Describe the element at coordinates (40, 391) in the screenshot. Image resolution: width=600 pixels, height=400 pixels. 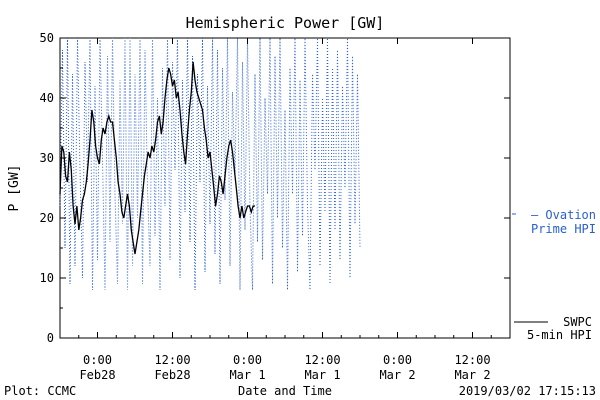
I see `footer-plot-credit: Plot: CCMC` at that location.